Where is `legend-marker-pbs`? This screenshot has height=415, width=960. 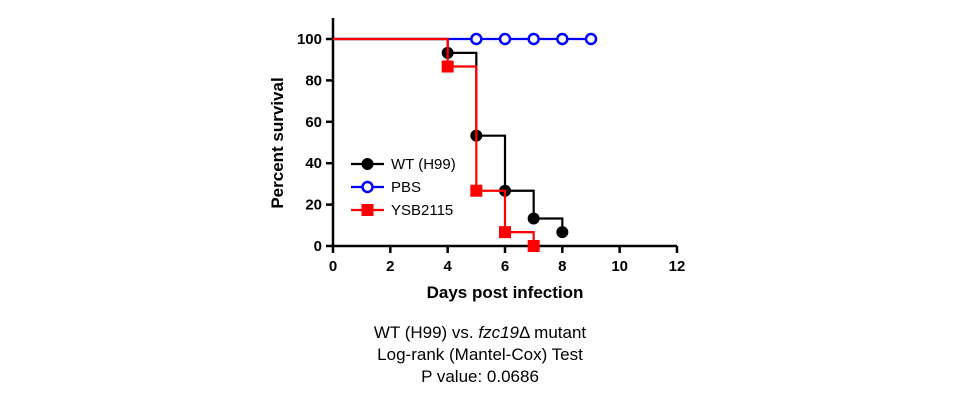 legend-marker-pbs is located at coordinates (367, 187).